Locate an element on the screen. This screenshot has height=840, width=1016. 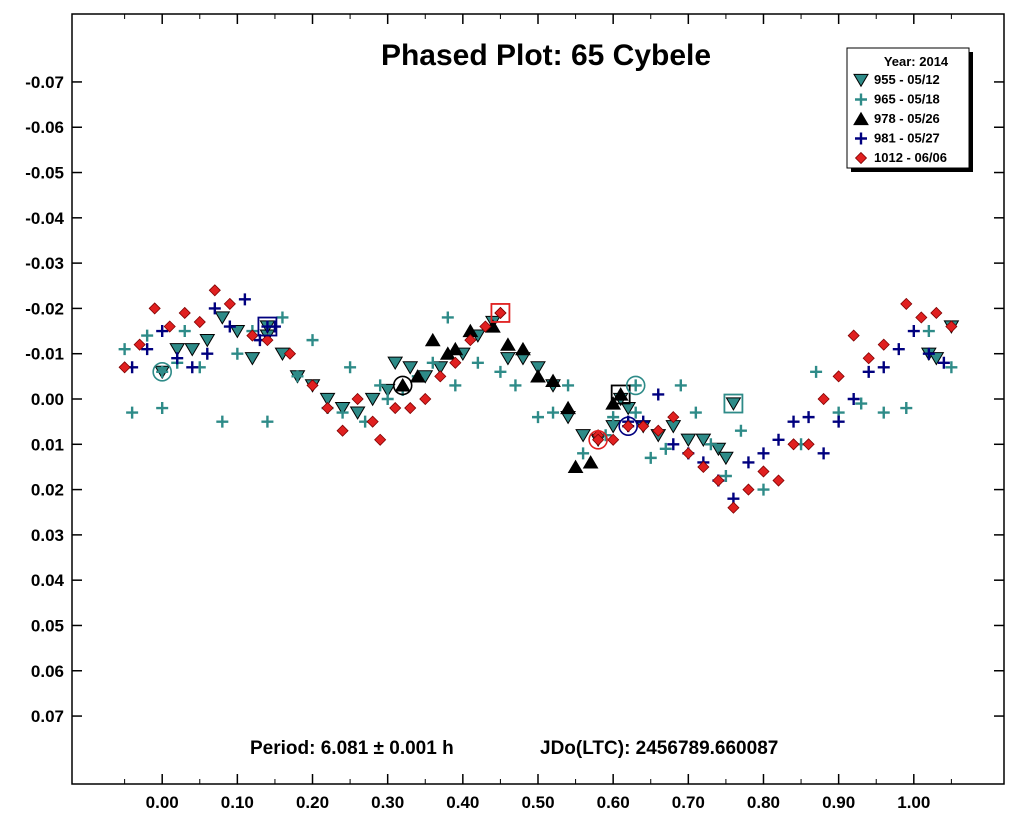
x-tick-label: 0.30 is located at coordinates (387, 802).